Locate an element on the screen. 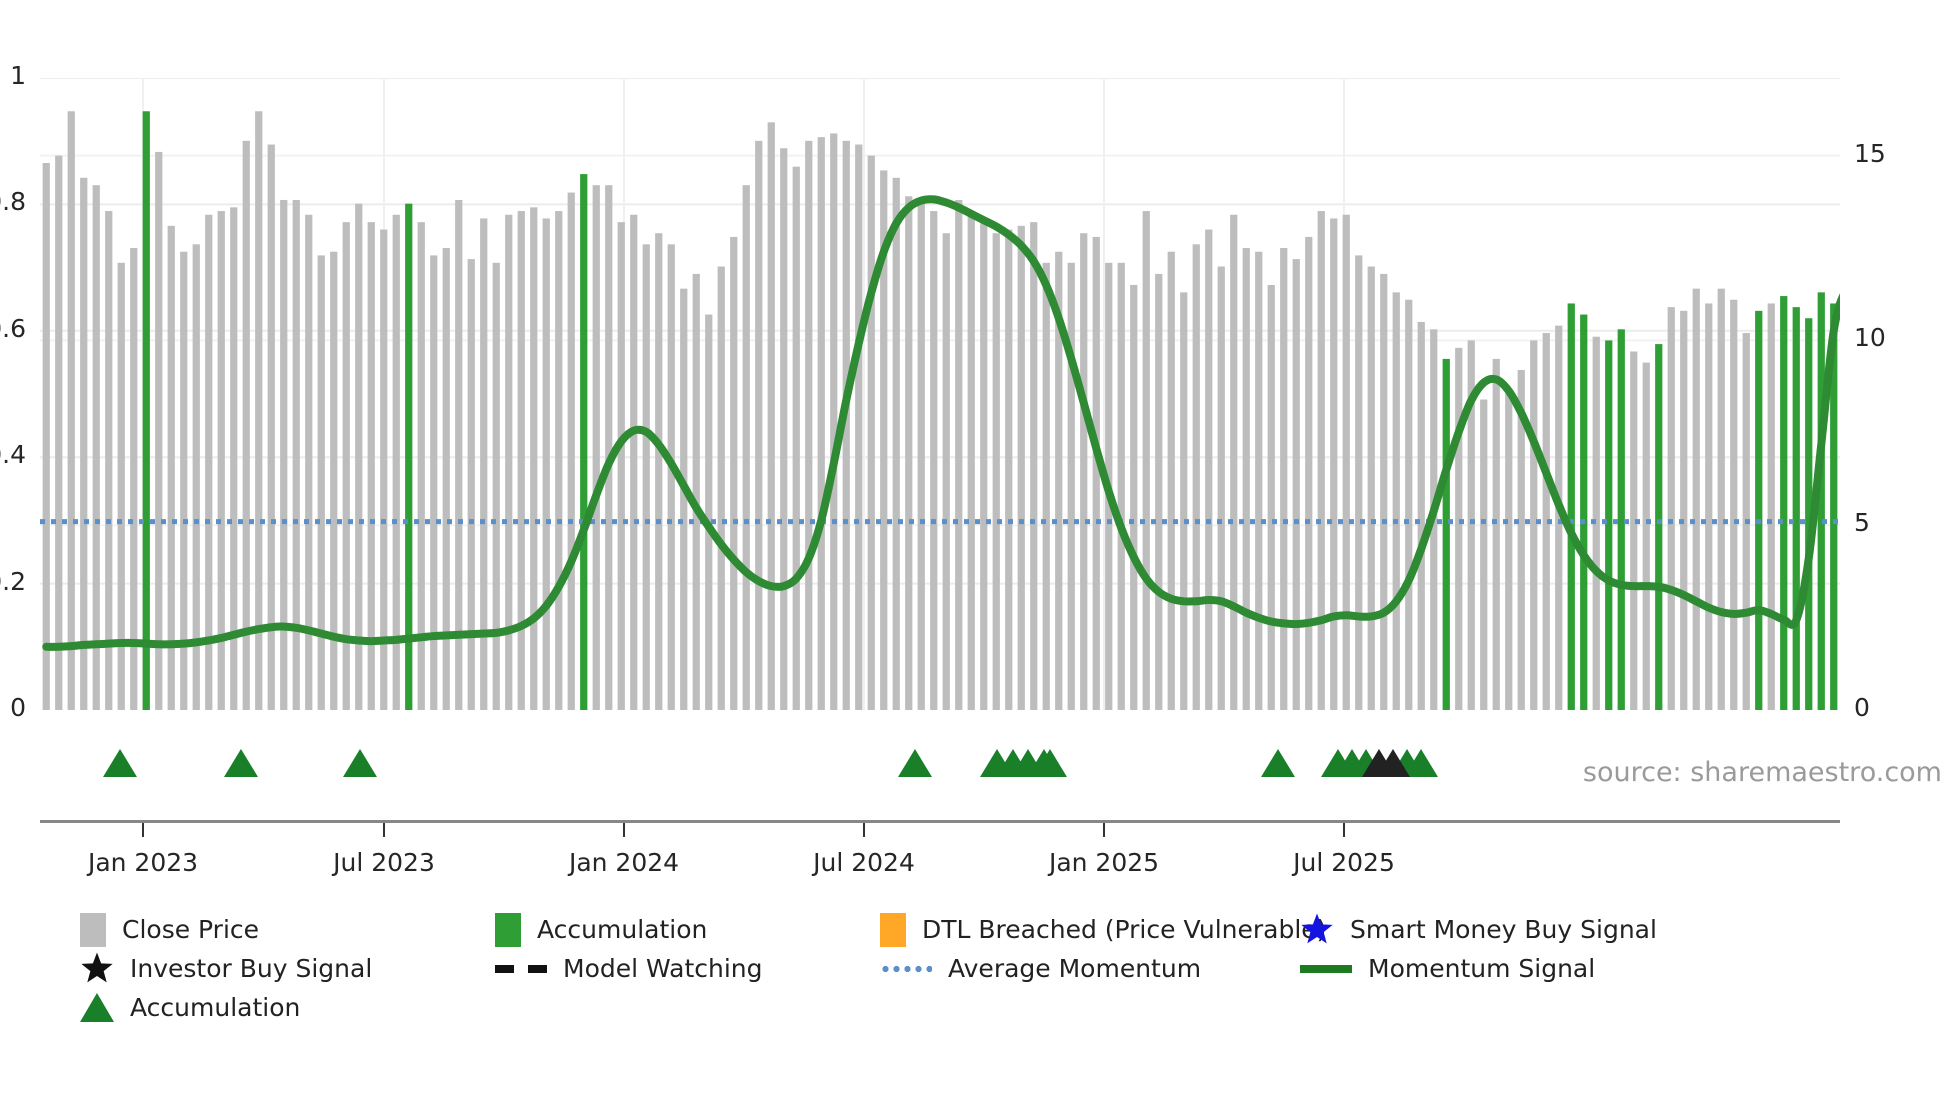 The height and width of the screenshot is (1102, 1960). y-axis-left-tick: 1 is located at coordinates (18, 75).